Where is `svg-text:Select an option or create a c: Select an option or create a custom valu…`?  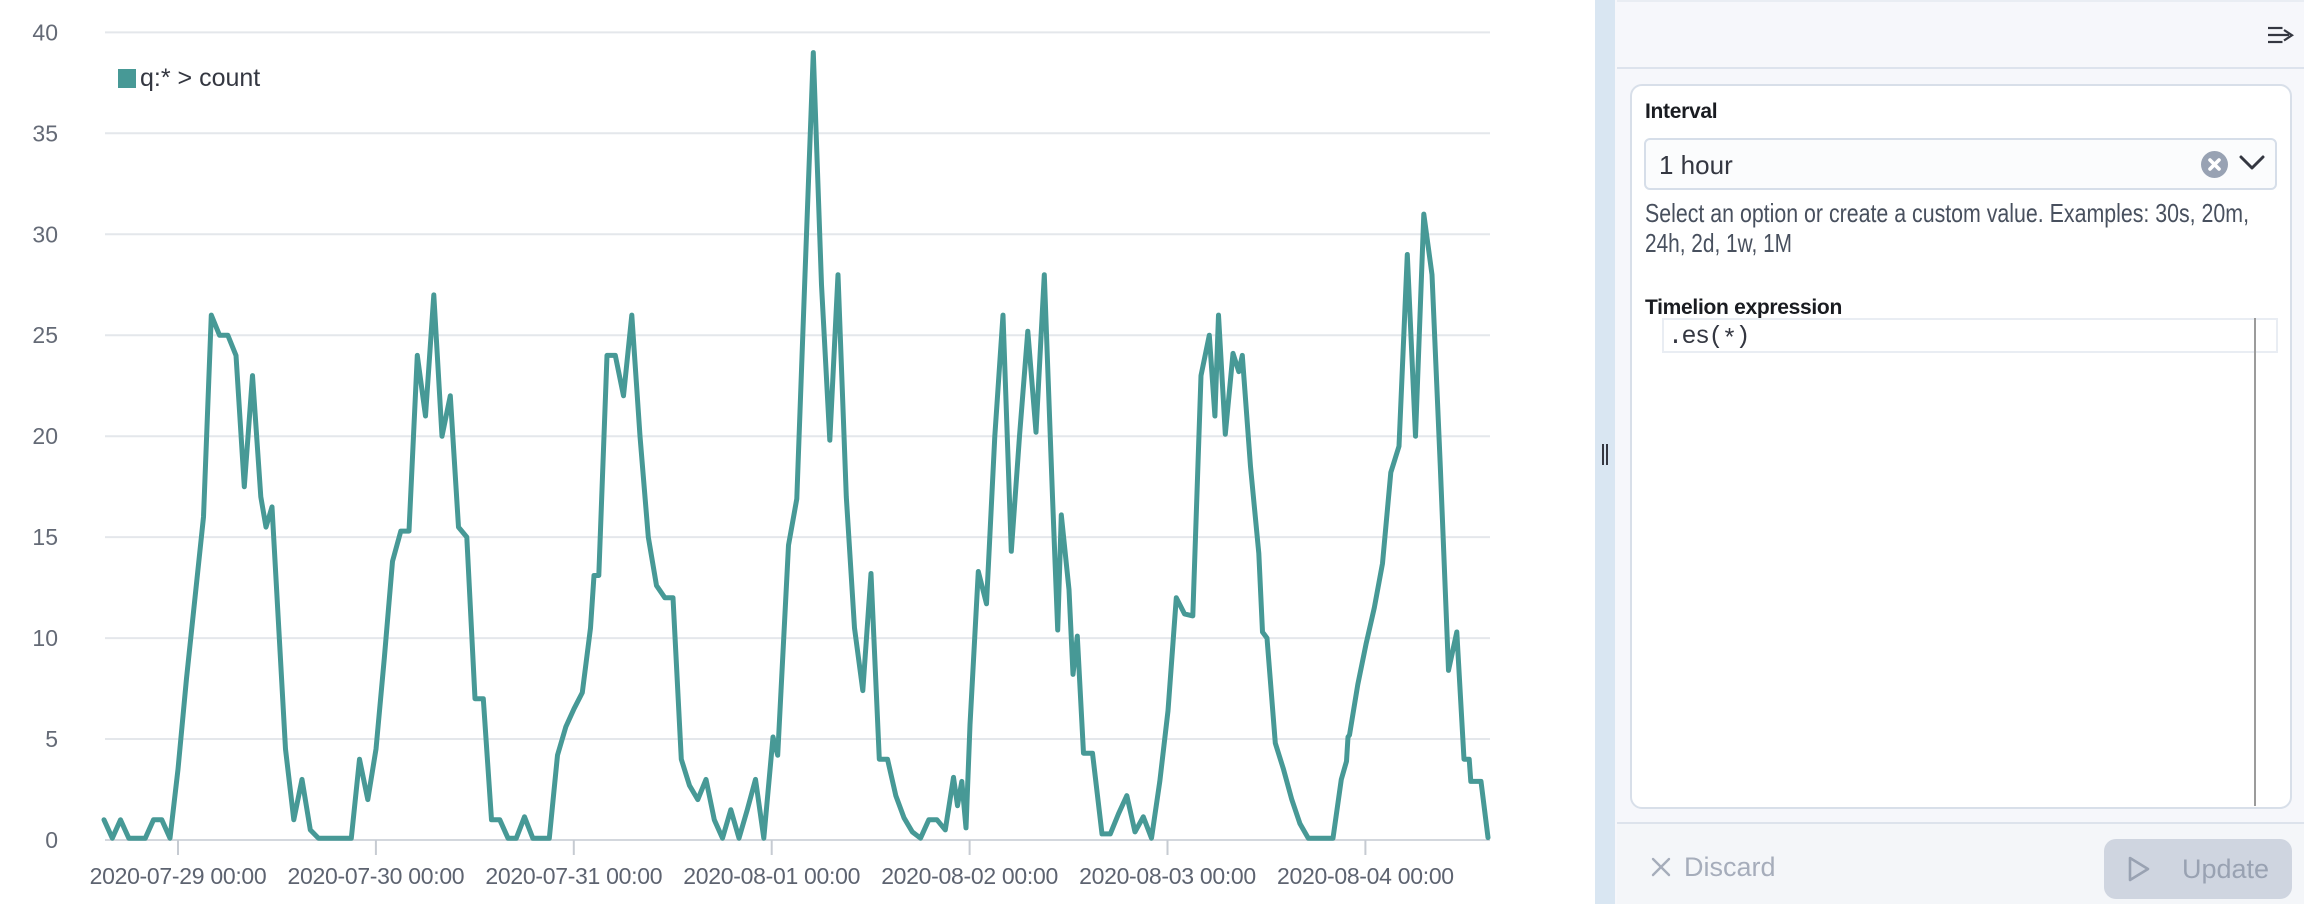 svg-text:Select an option or create a c: Select an option or create a custom valu… is located at coordinates (1947, 213).